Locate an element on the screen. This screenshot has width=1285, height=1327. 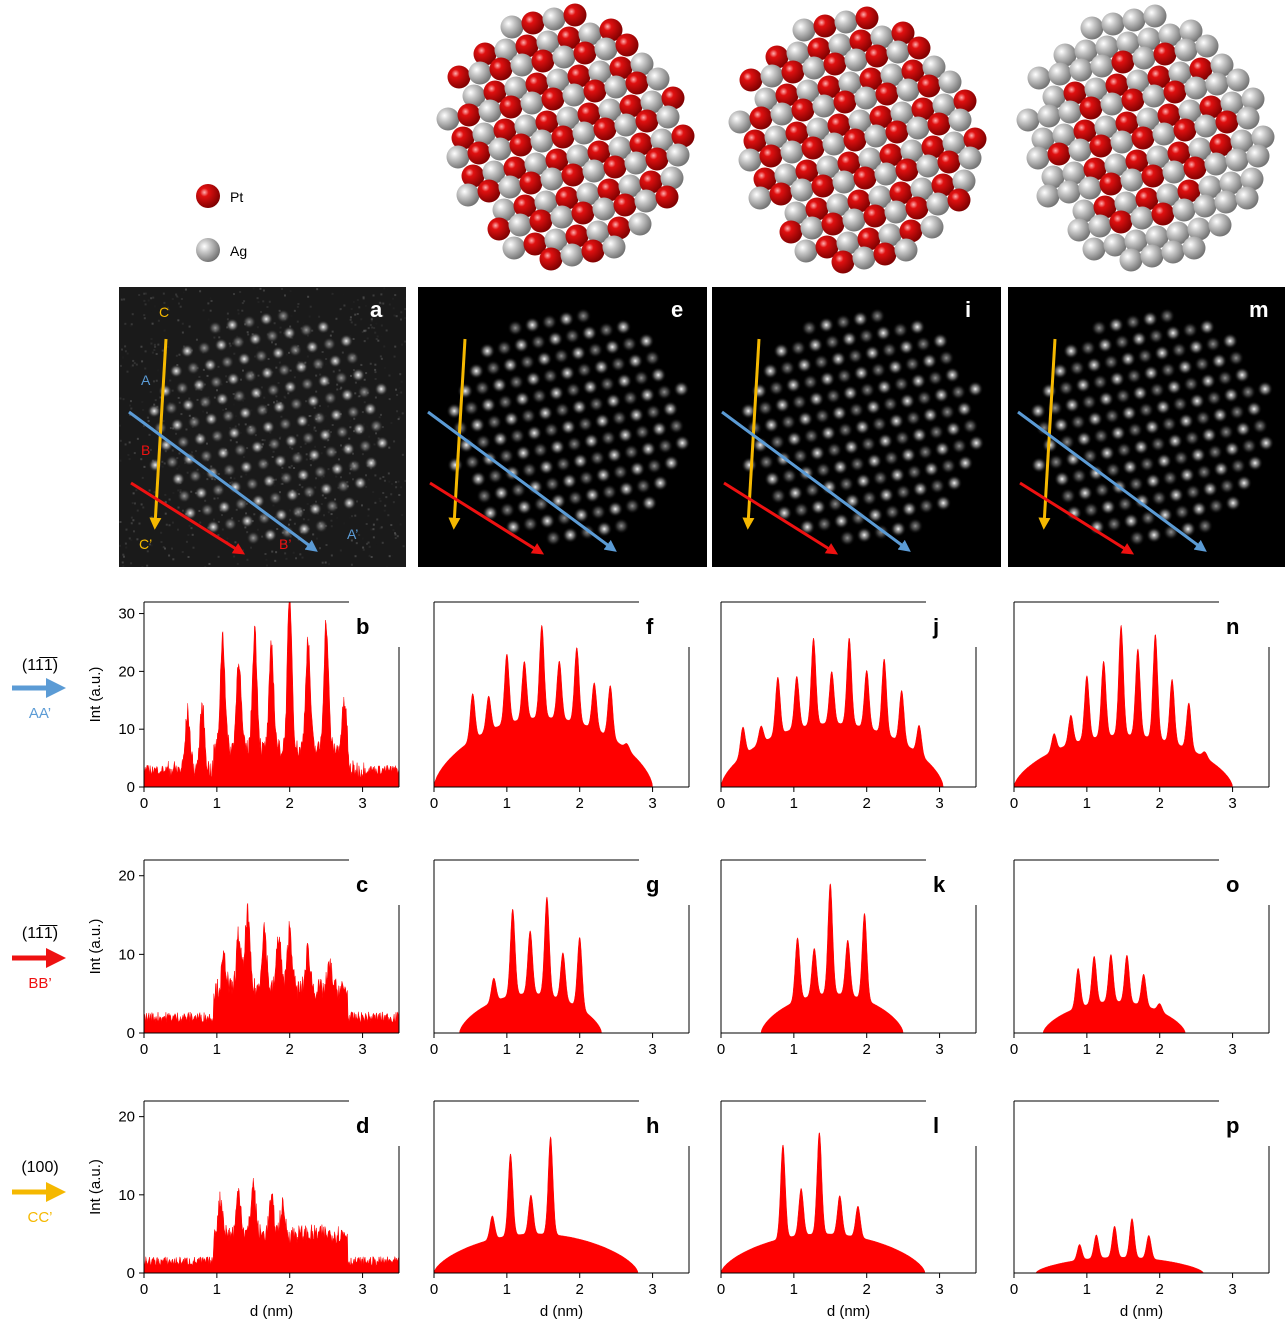
x-tick-label: 3 is located at coordinates (1232, 803).